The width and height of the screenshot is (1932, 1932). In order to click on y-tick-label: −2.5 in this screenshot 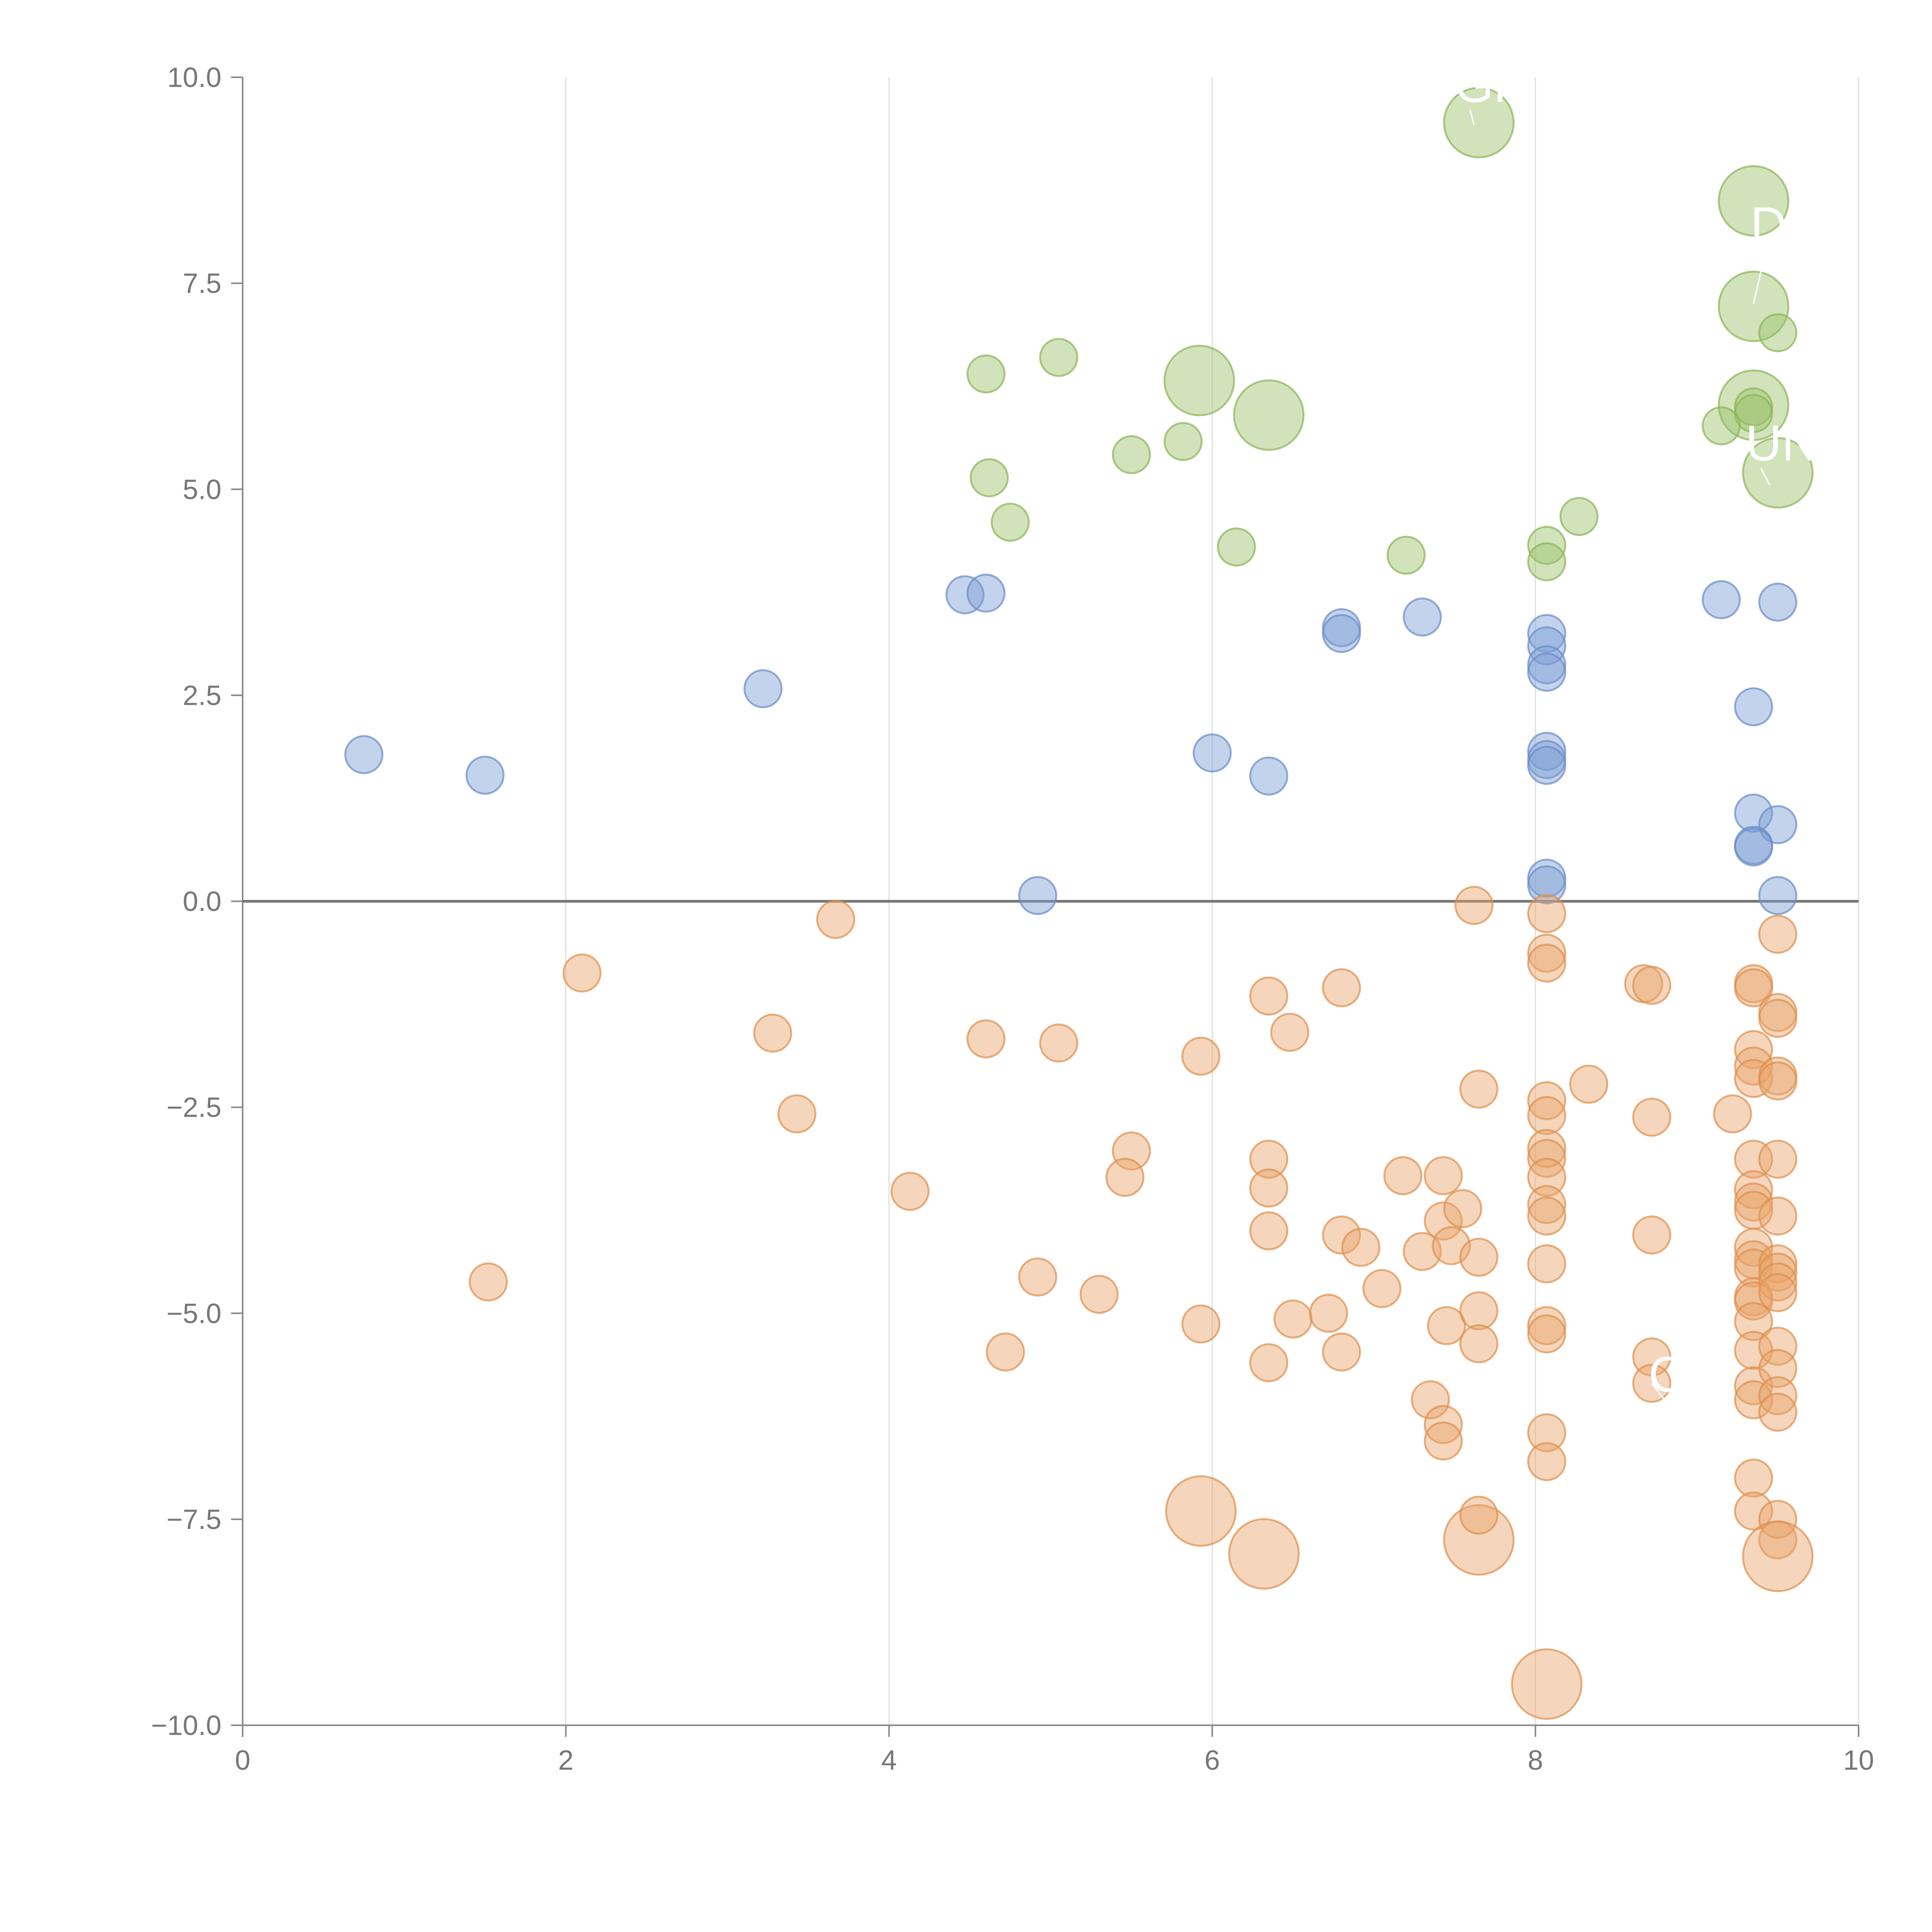, I will do `click(194, 1107)`.